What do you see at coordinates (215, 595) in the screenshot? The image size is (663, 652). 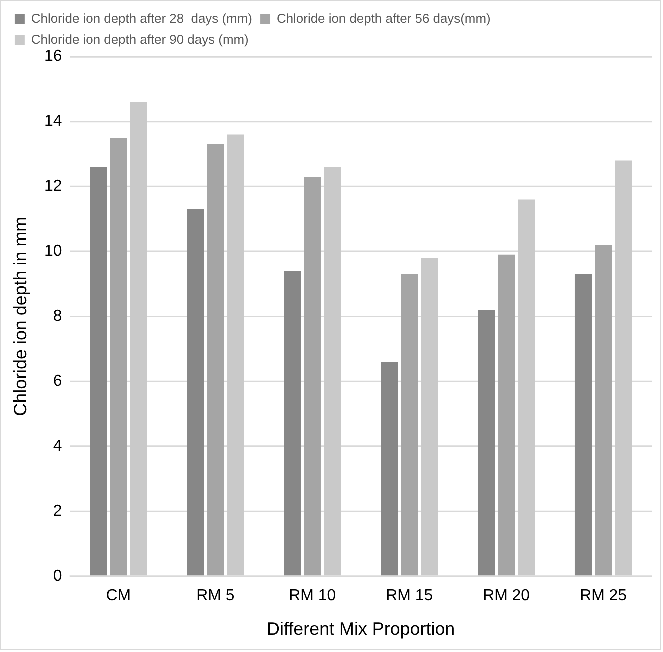 I see `x-tick-label: RM 5` at bounding box center [215, 595].